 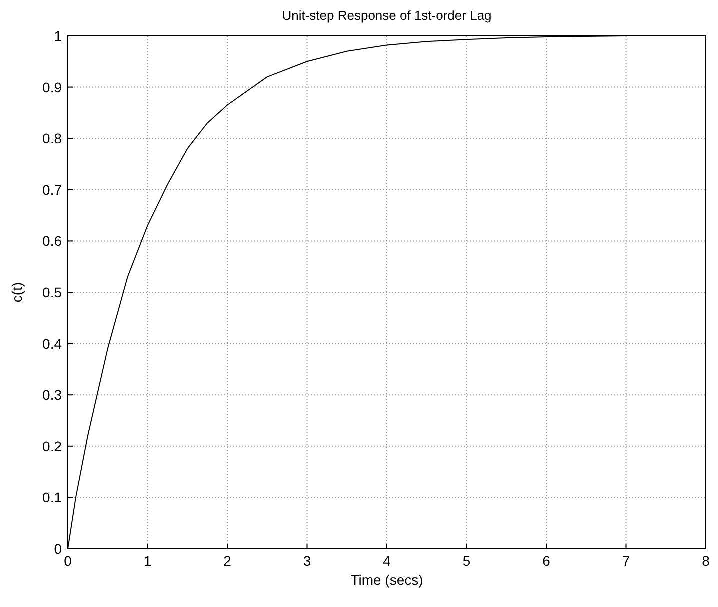 What do you see at coordinates (148, 561) in the screenshot?
I see `x-tick-label: 1` at bounding box center [148, 561].